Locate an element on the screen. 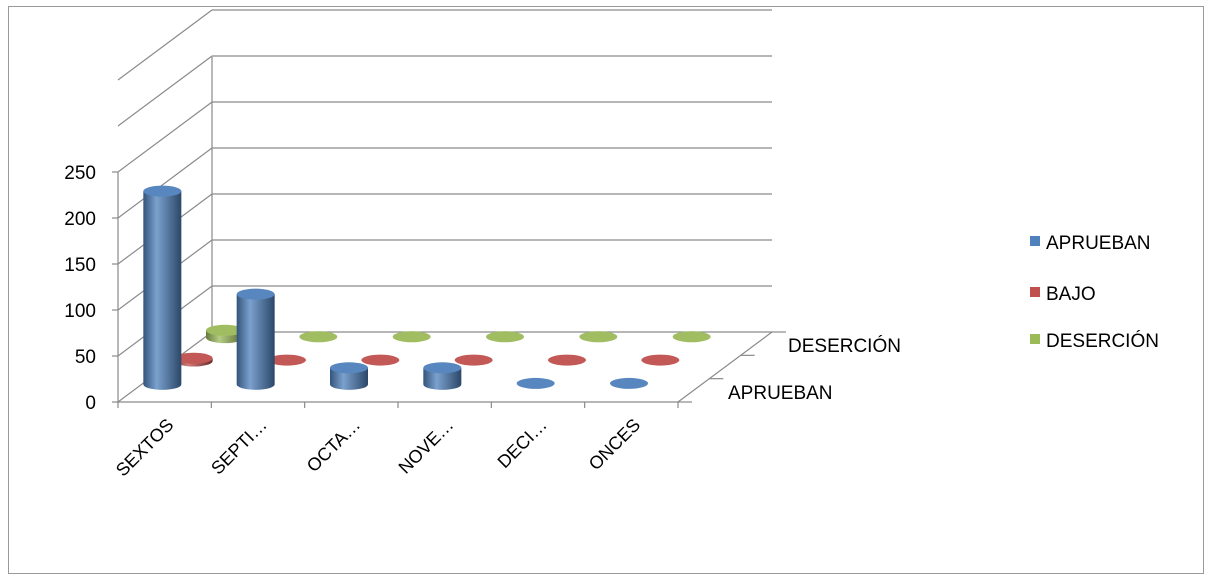  y-tick-label: 150 is located at coordinates (80, 265).